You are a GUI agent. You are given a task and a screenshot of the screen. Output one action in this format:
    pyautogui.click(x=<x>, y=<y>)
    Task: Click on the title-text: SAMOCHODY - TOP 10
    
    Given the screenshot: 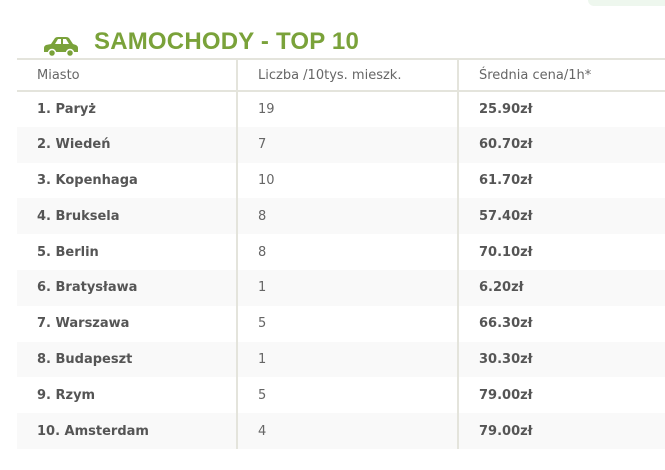 What is the action you would take?
    pyautogui.click(x=226, y=41)
    